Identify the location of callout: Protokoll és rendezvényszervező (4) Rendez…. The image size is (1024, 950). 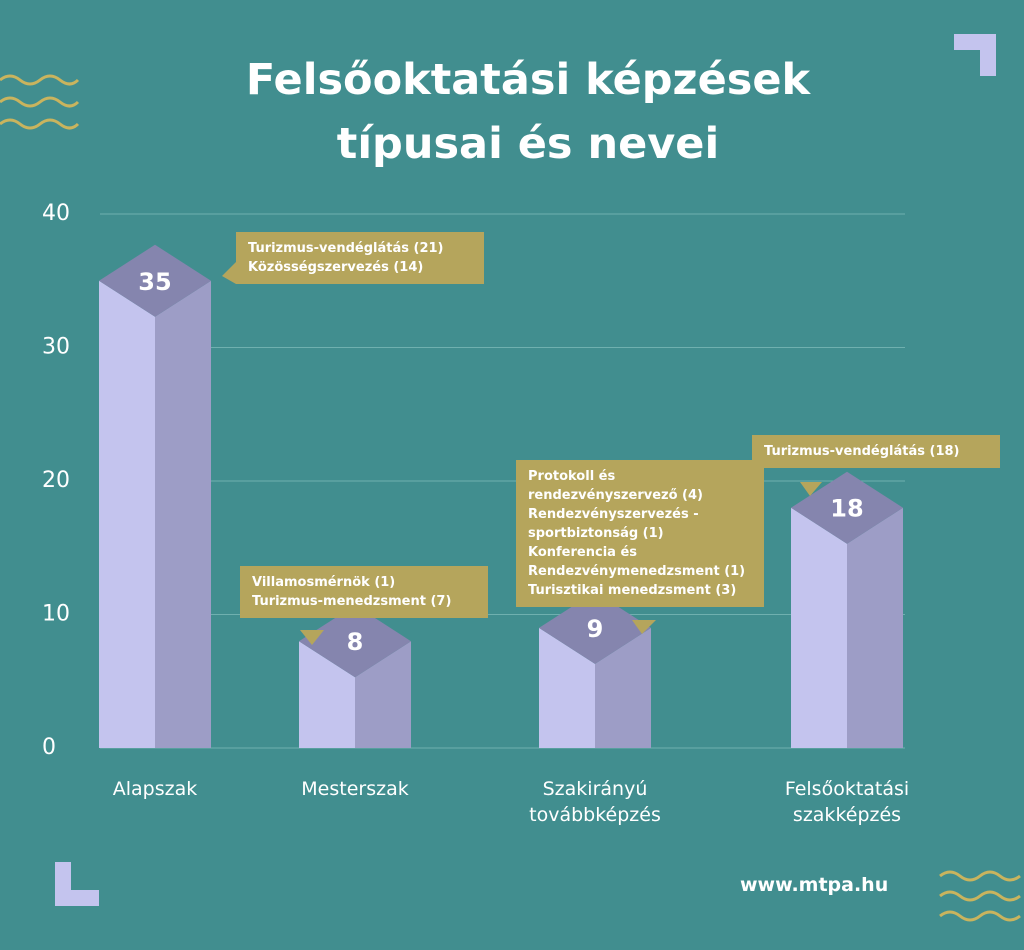
(640, 533).